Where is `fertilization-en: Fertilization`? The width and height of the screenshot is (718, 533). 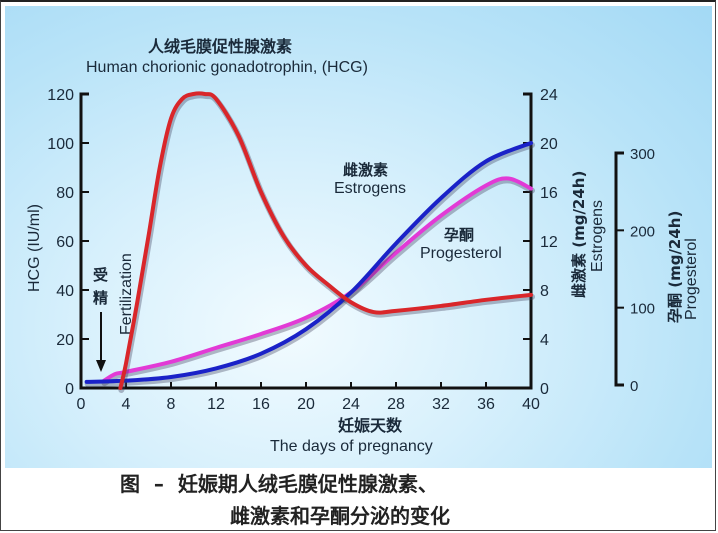
fertilization-en: Fertilization is located at coordinates (126, 294).